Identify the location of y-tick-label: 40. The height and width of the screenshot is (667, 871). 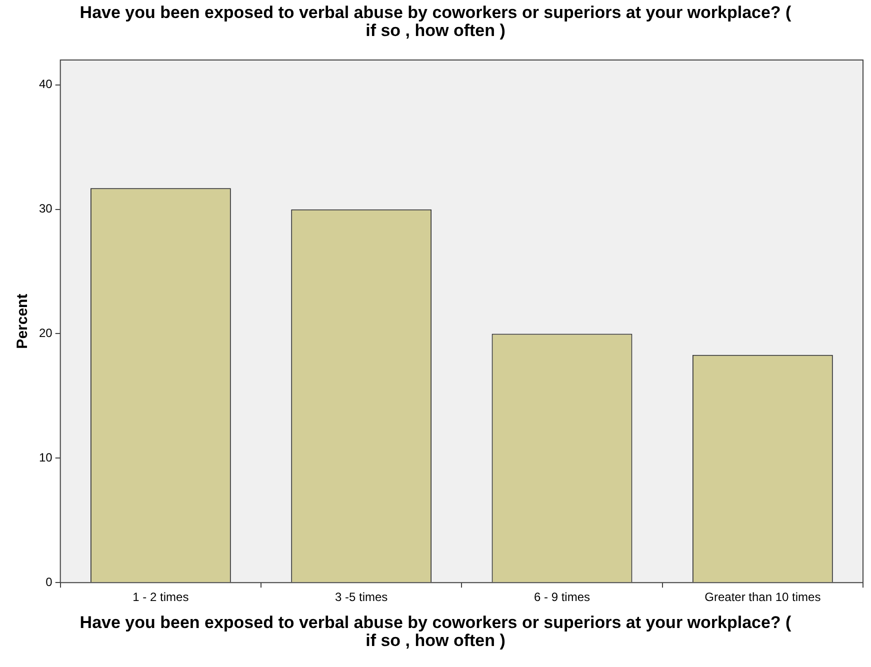
(45, 84).